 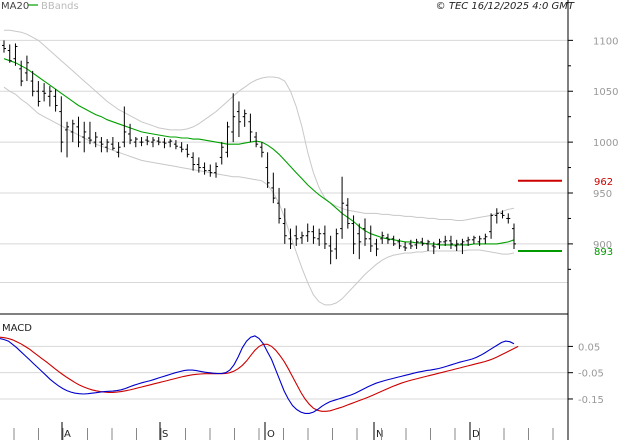 What do you see at coordinates (15, 6) in the screenshot?
I see `ma20-legend-label: MA20` at bounding box center [15, 6].